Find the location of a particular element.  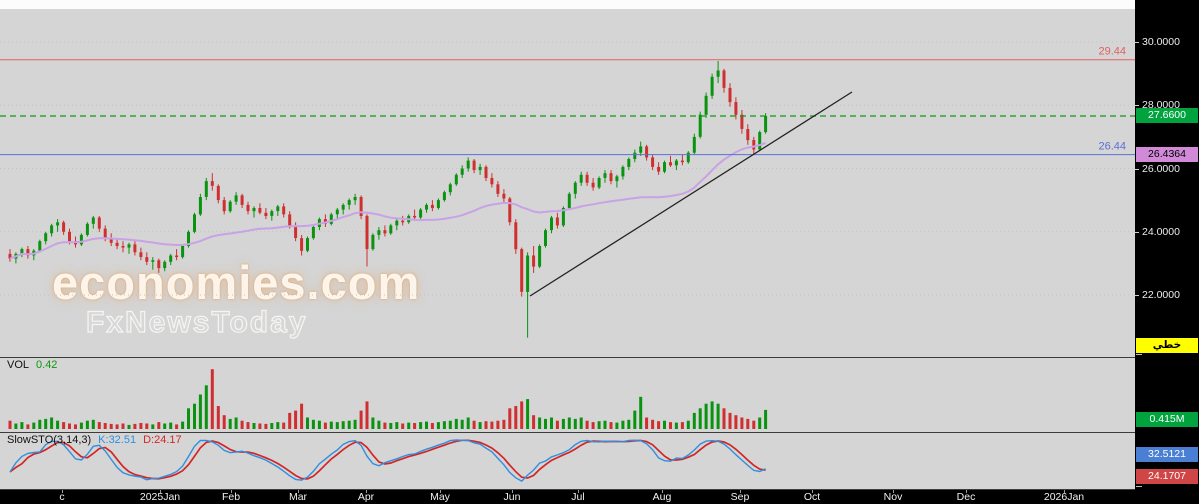

volume-value-badge: 0.415M is located at coordinates (1167, 419).